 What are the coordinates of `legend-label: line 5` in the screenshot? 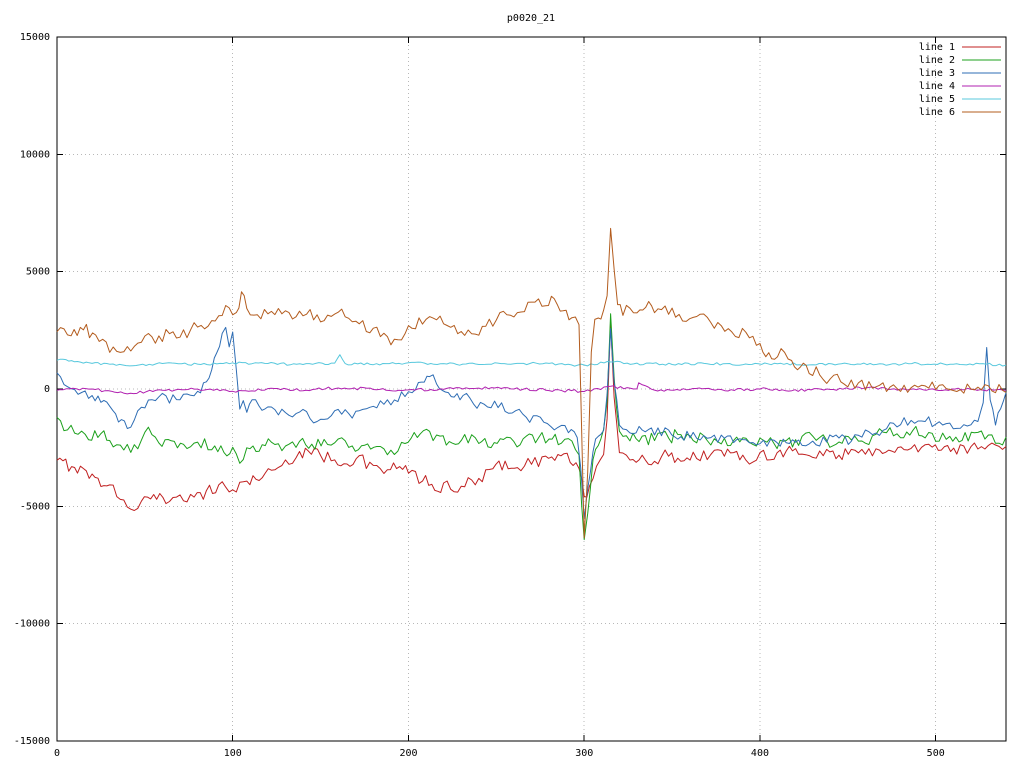 It's located at (937, 99).